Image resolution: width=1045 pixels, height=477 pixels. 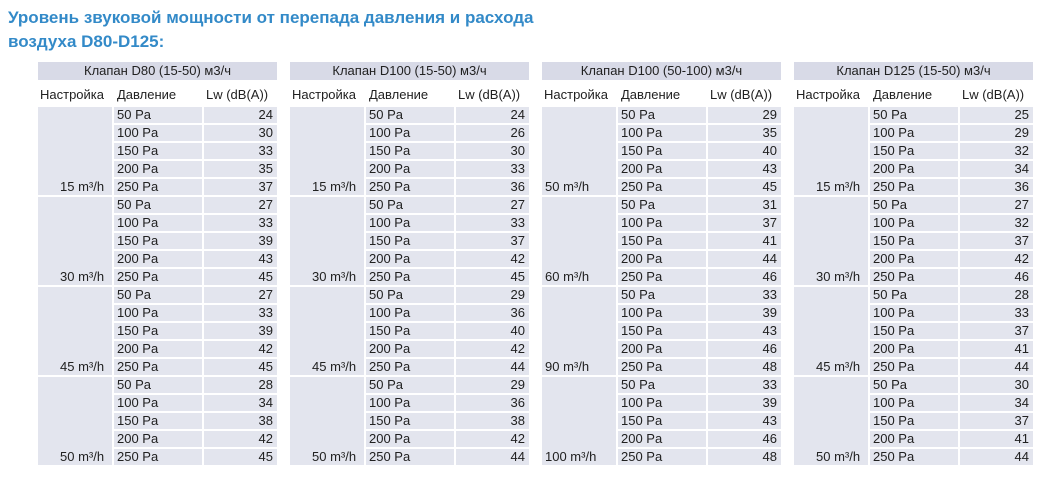 What do you see at coordinates (996, 223) in the screenshot?
I see `lw-value-cell: 32` at bounding box center [996, 223].